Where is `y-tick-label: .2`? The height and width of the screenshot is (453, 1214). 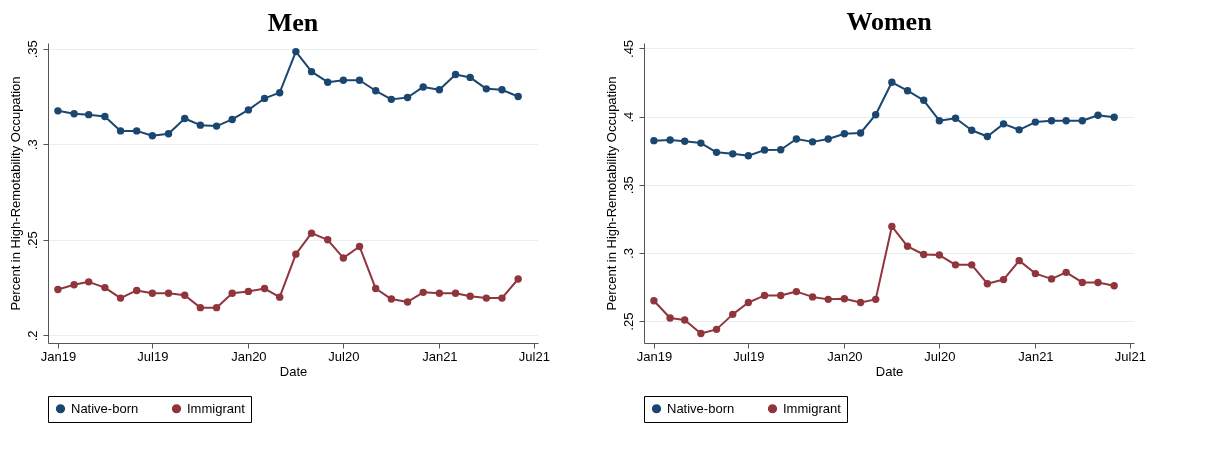
y-tick-label: .2 is located at coordinates (32, 336).